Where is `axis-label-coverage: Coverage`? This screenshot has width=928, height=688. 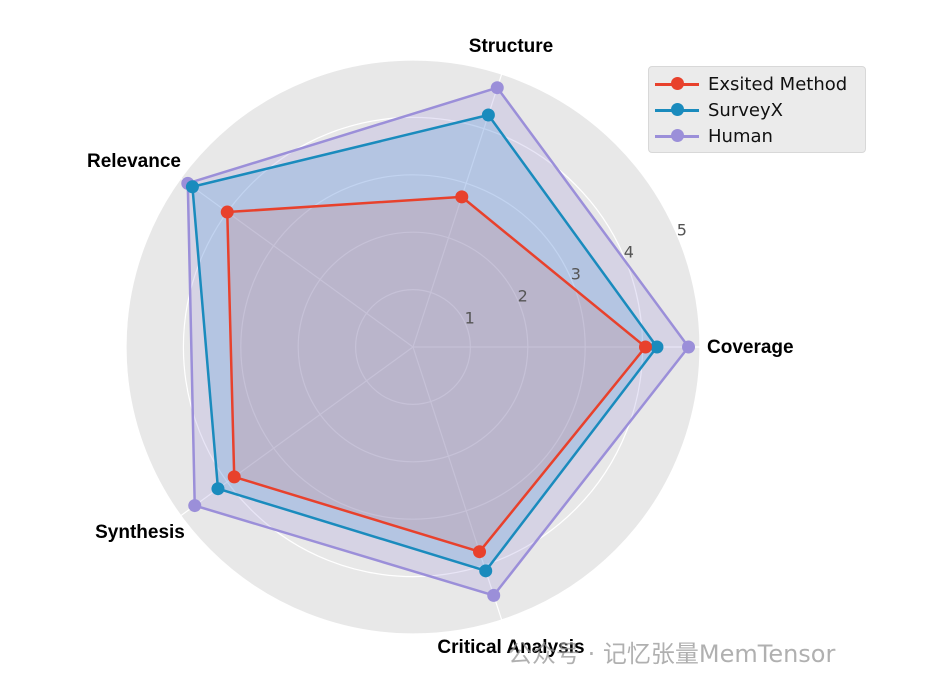
axis-label-coverage: Coverage is located at coordinates (750, 347).